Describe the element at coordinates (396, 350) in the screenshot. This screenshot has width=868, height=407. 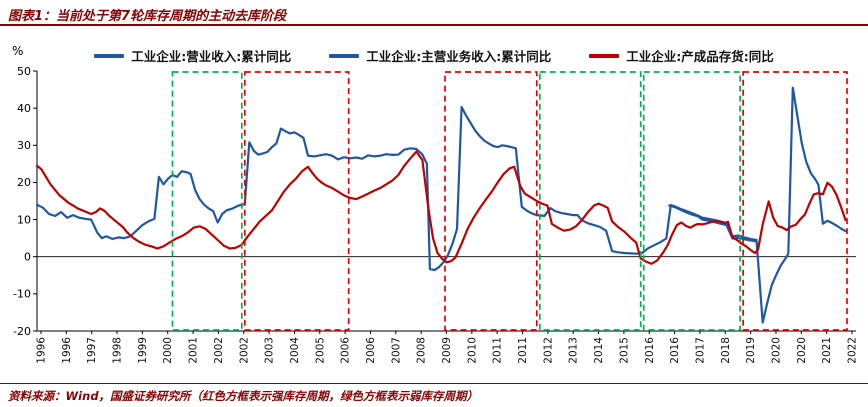
I see `svg-text: 2007` at that location.